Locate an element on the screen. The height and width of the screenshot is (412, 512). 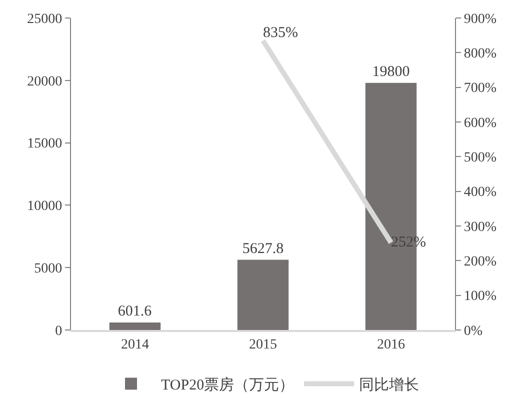
y2-tick-label: 400% is located at coordinates (480, 192).